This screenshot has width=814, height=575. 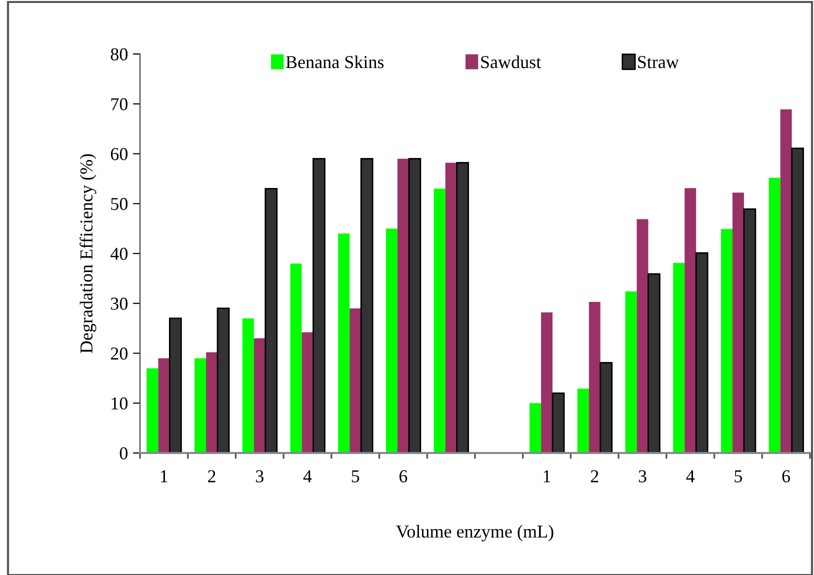 What do you see at coordinates (124, 453) in the screenshot?
I see `y-tick-label: 0` at bounding box center [124, 453].